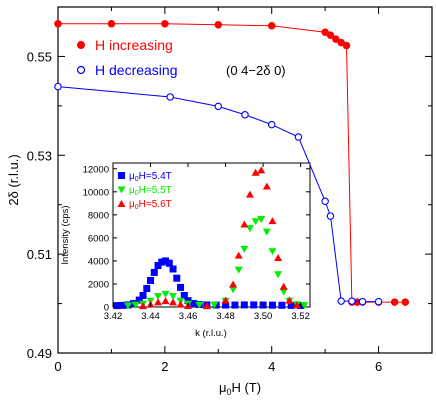  Describe the element at coordinates (127, 57) in the screenshot. I see `main-legend: H increasing H decreasing` at that location.